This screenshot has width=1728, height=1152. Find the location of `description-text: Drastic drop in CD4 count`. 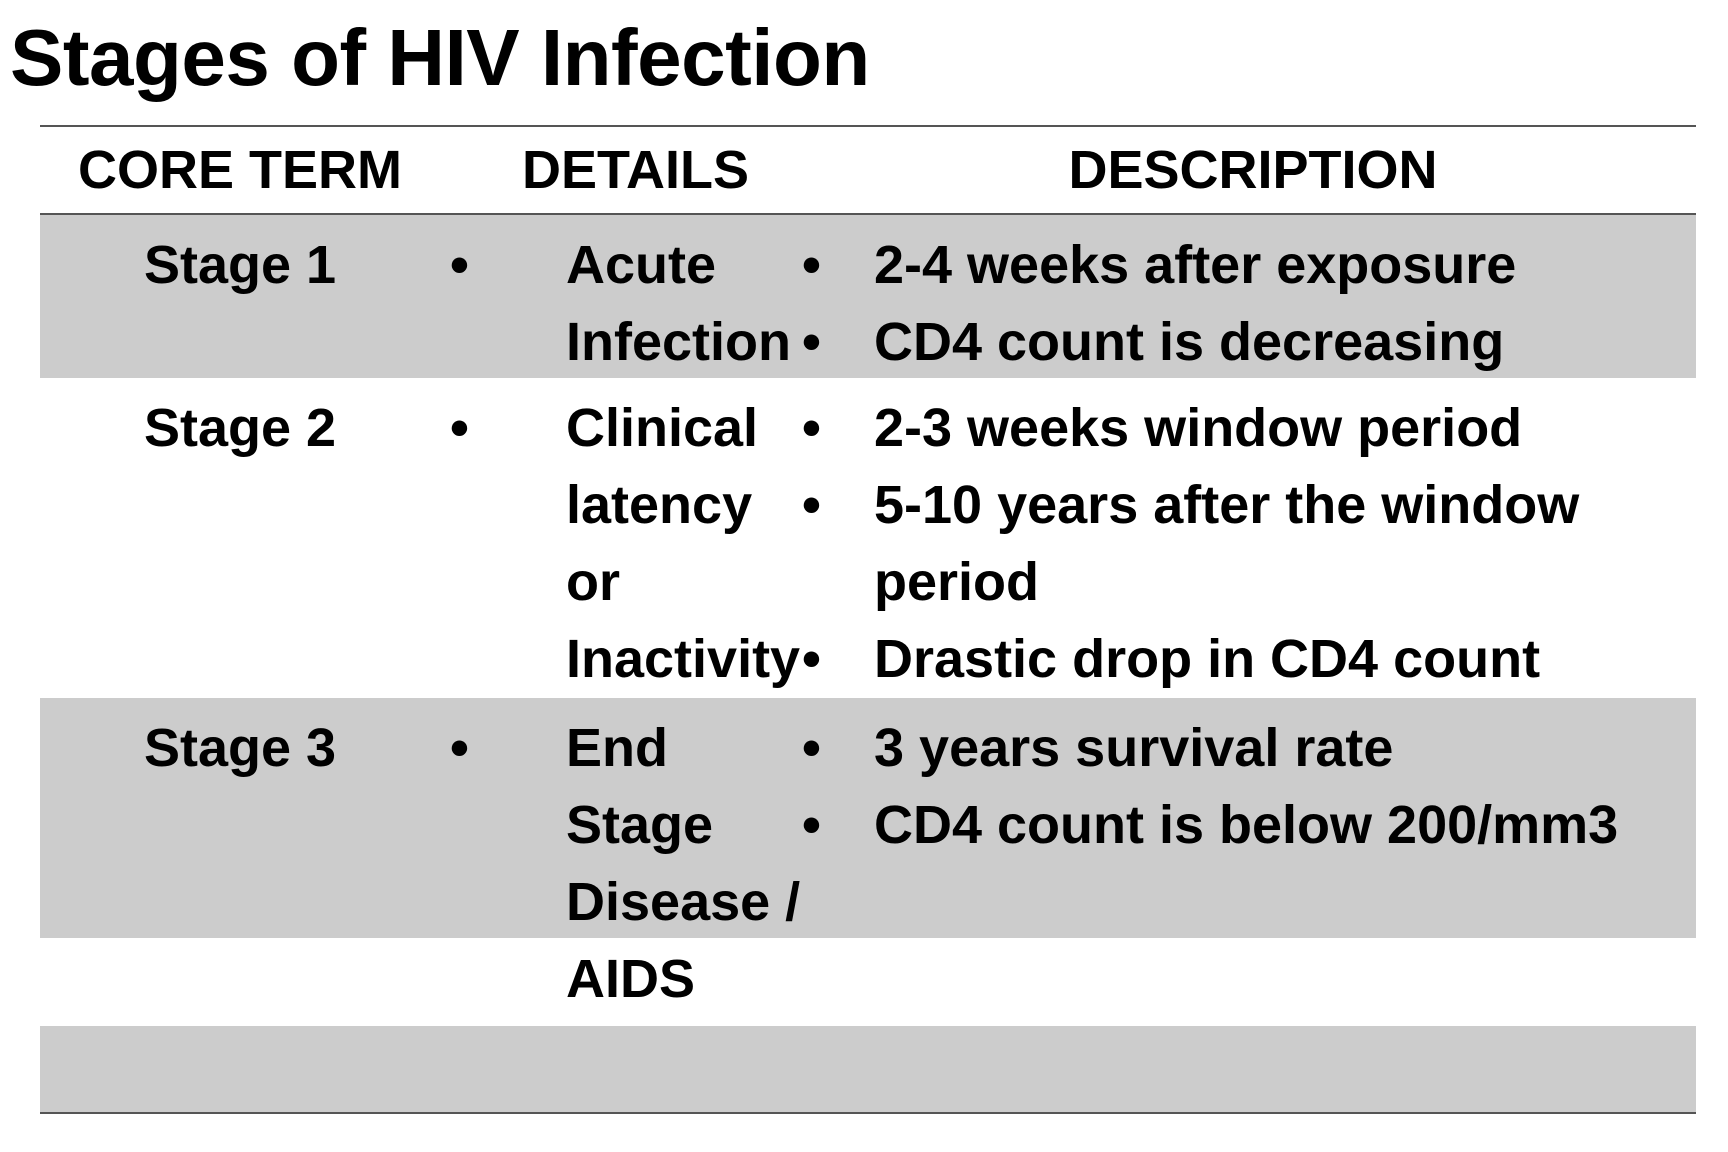

description-text: Drastic drop in CD4 count is located at coordinates (1207, 659).